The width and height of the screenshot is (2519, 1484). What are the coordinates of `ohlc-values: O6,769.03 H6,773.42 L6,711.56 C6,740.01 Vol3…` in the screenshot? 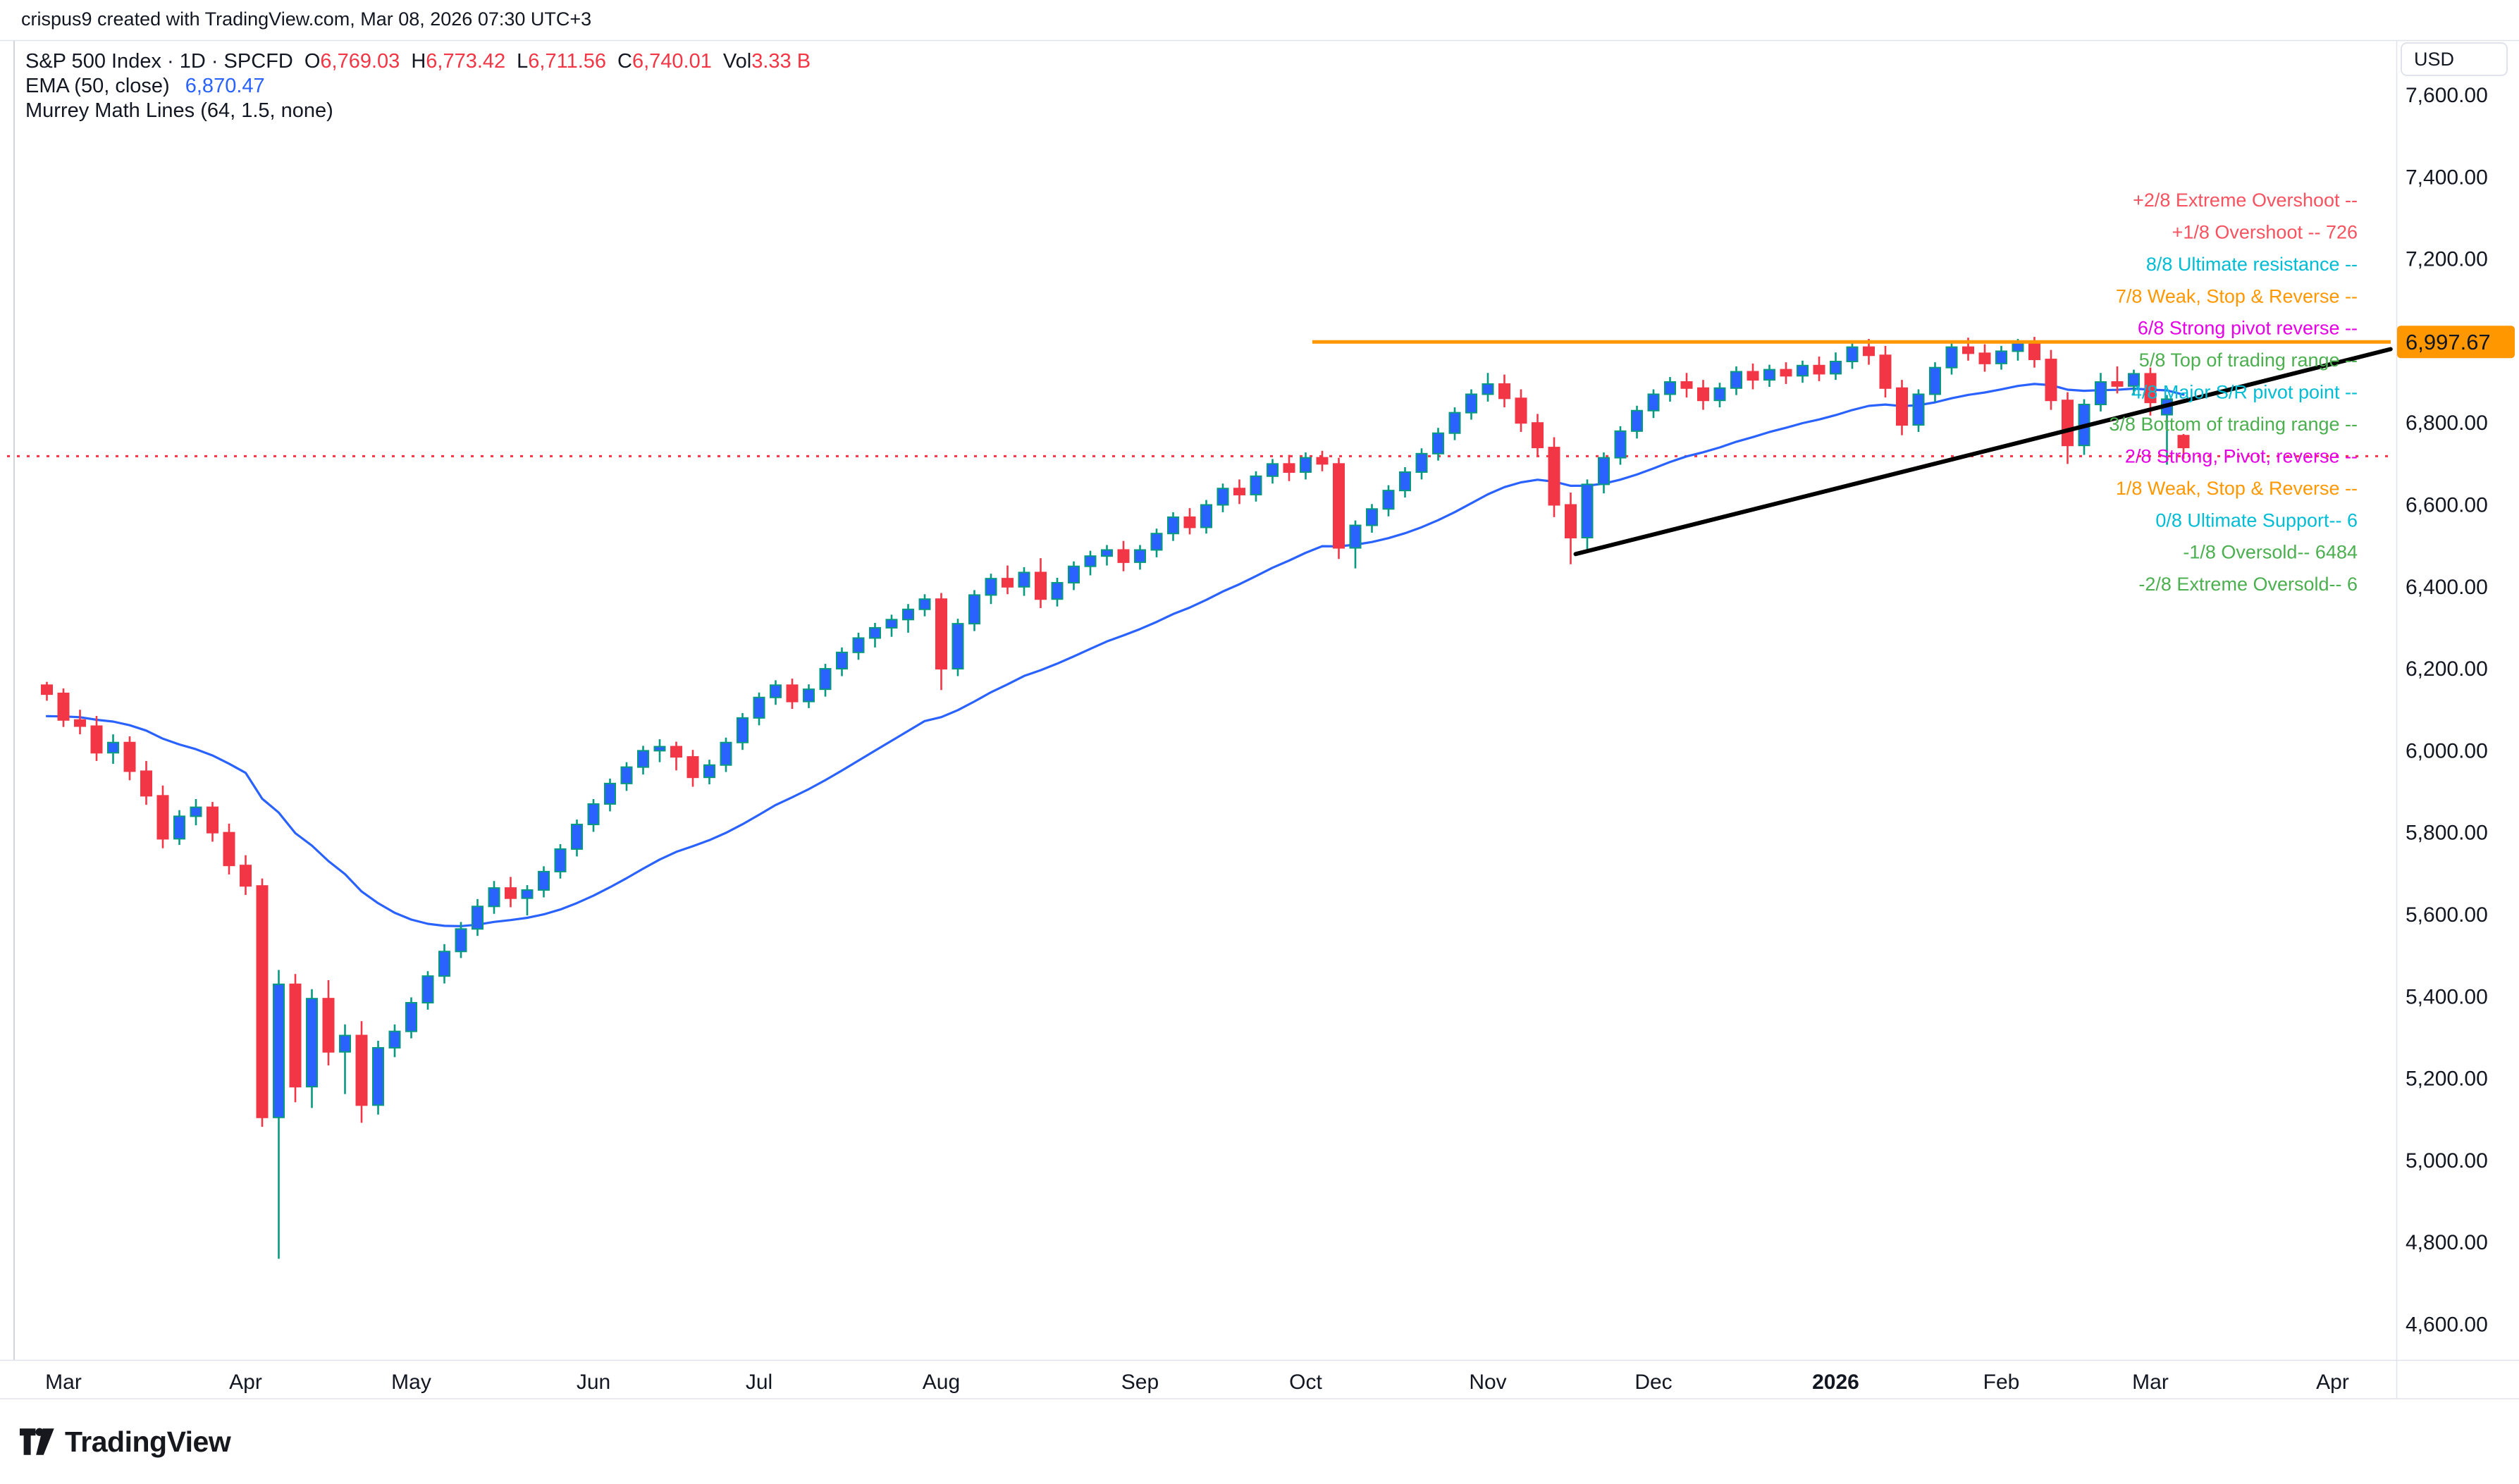 It's located at (552, 61).